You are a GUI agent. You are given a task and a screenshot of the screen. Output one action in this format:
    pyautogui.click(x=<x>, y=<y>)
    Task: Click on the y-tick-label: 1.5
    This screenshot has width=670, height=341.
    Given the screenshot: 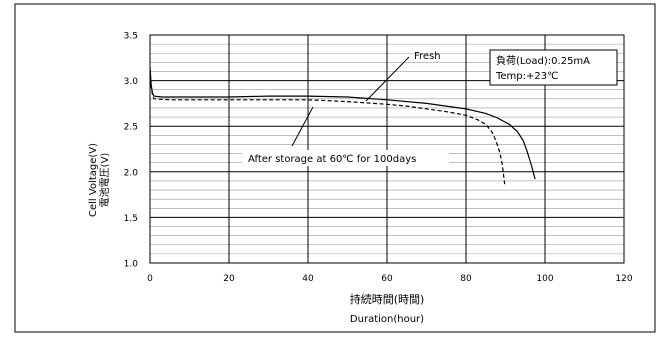 What is the action you would take?
    pyautogui.click(x=131, y=219)
    